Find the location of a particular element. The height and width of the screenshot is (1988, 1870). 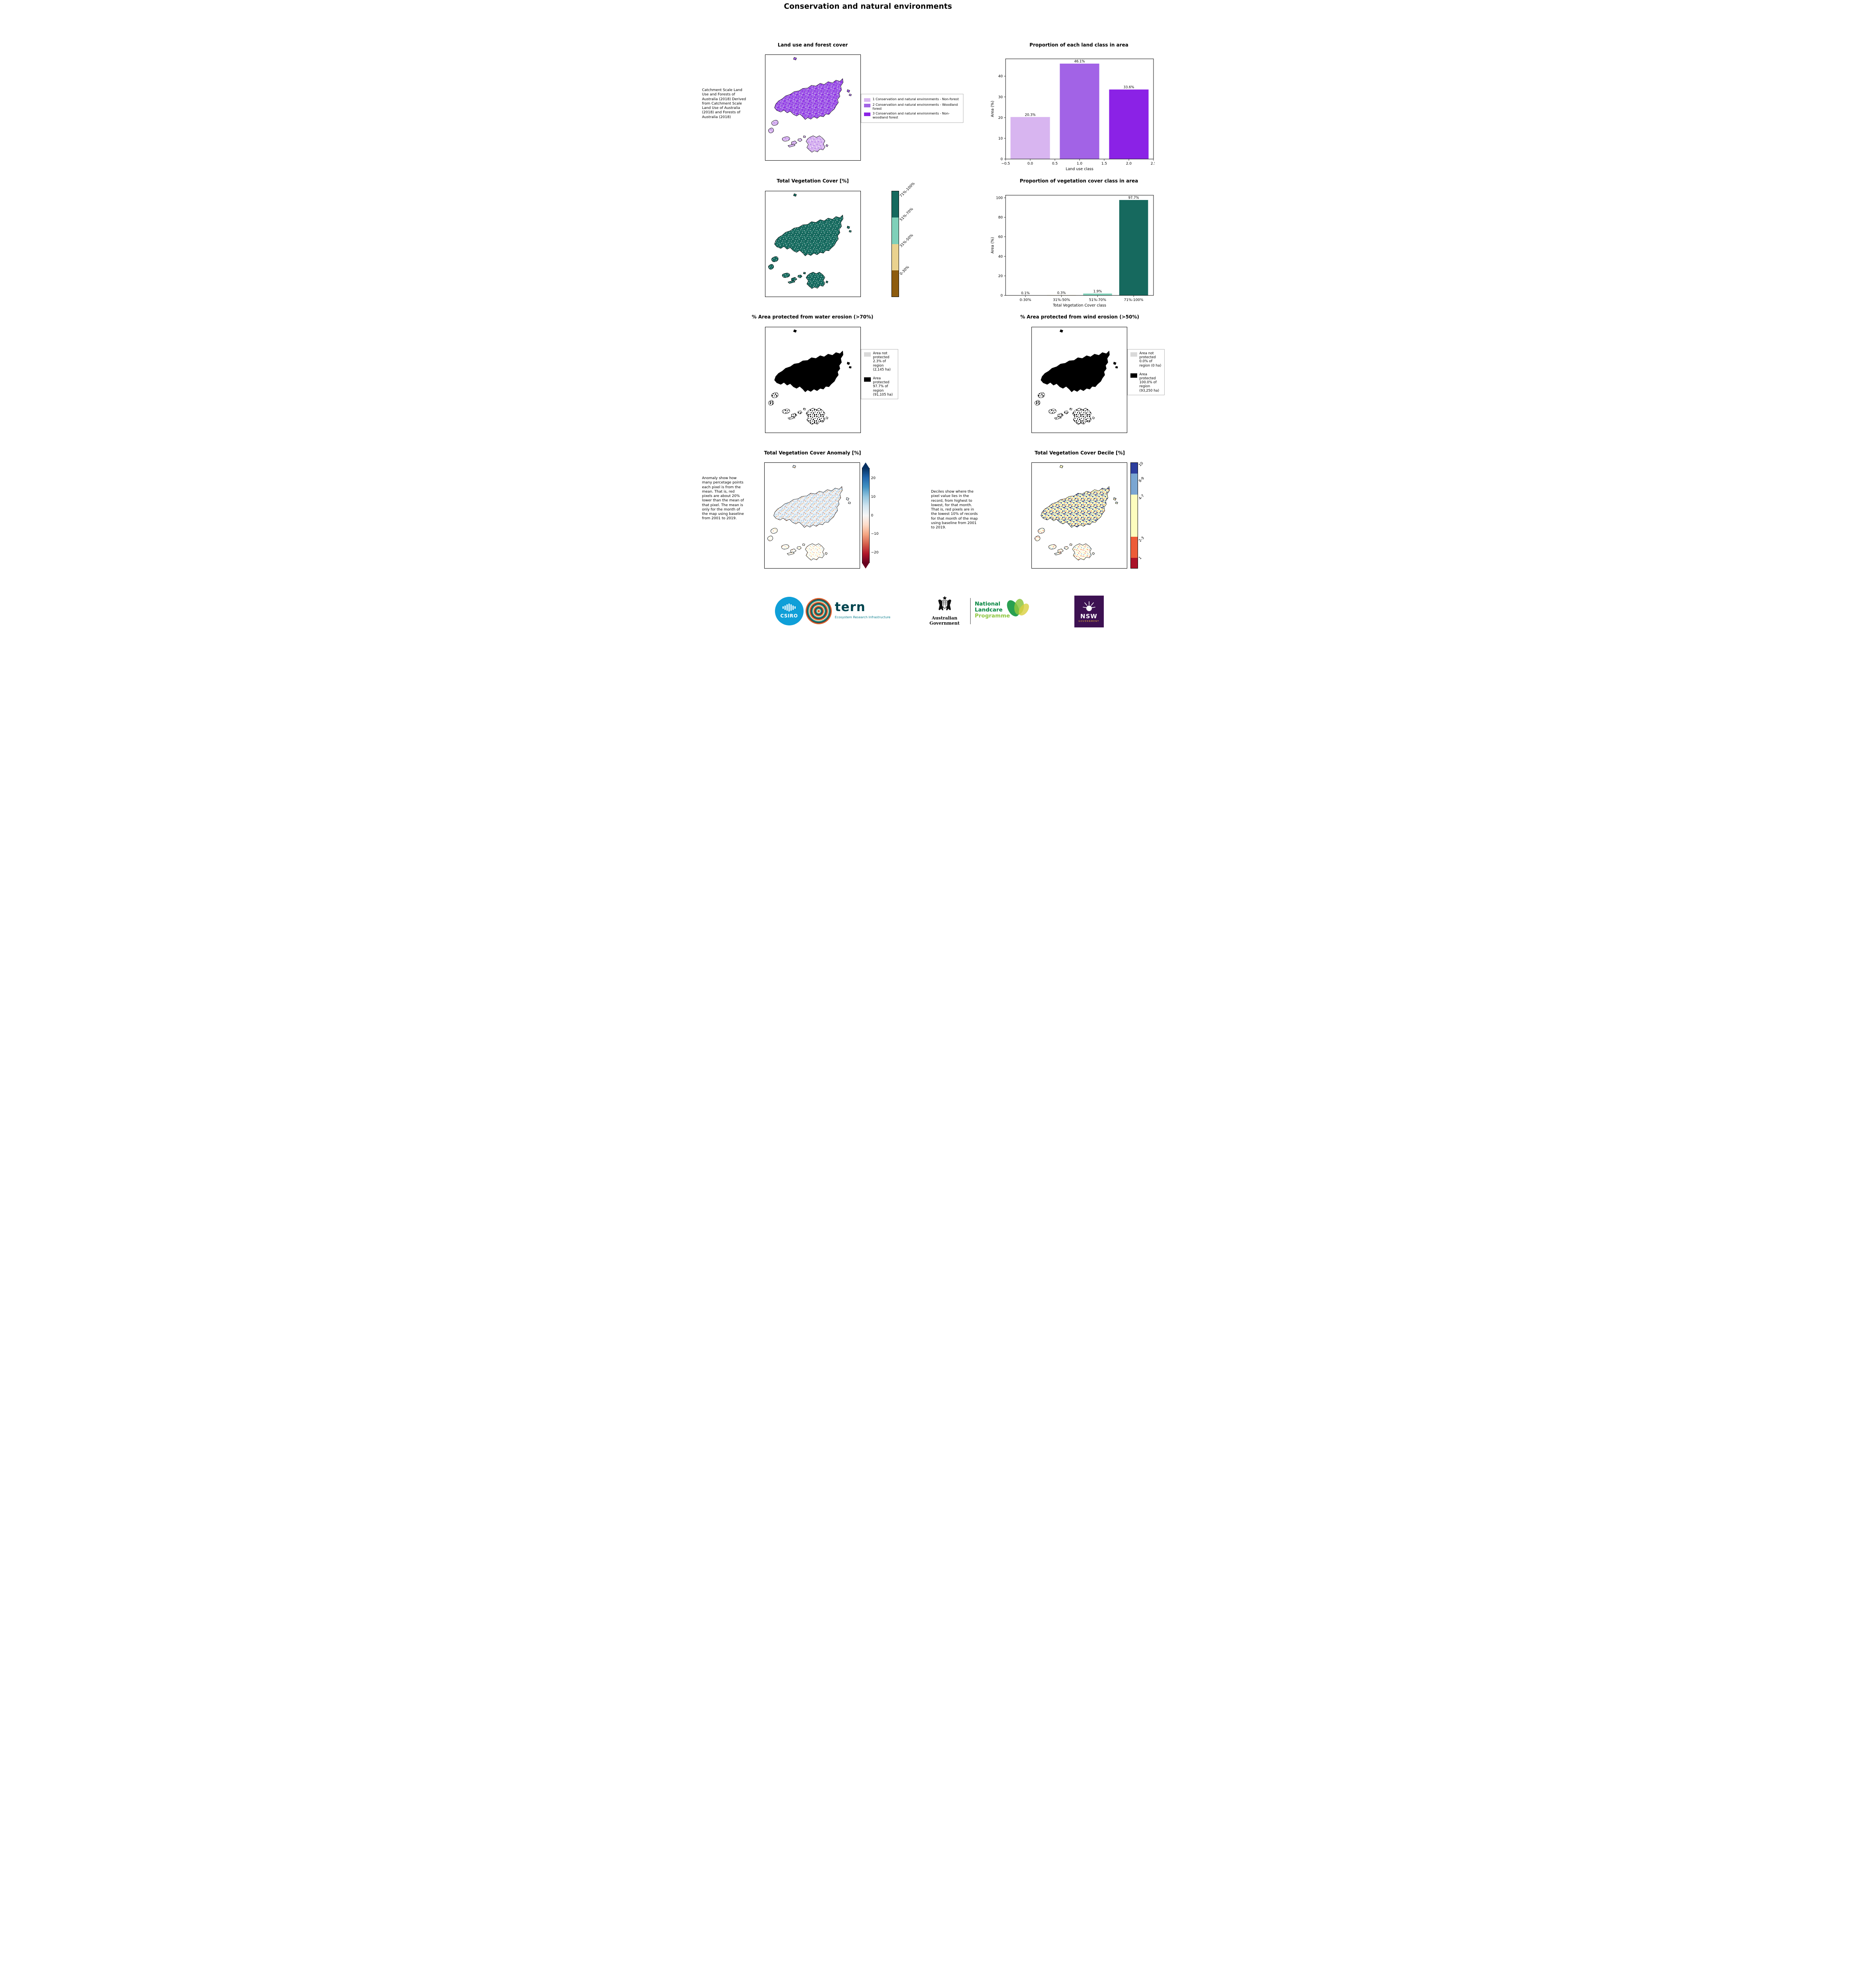

tern-subtitle: Ecosystem Research Infrastructure is located at coordinates (863, 617).